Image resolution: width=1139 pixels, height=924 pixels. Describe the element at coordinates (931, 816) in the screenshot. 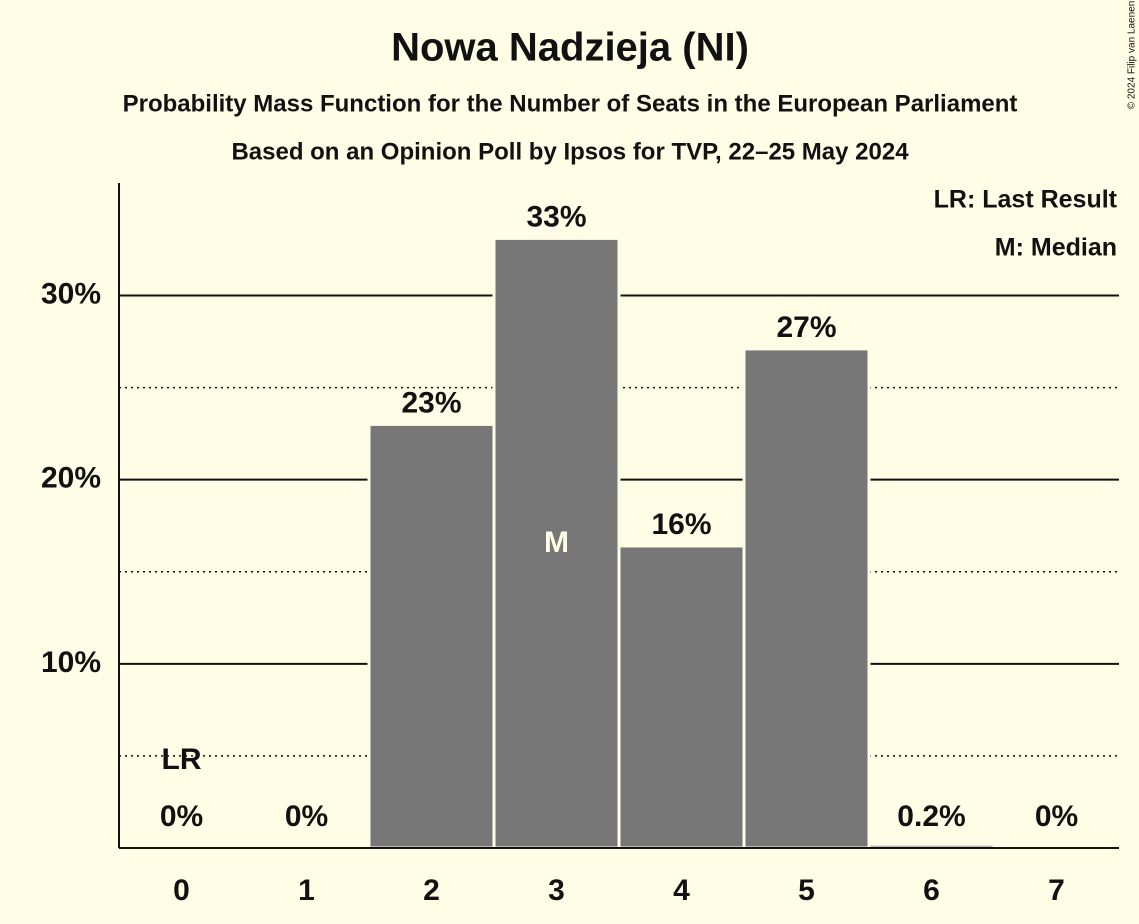

I see `data-label: 0.2%` at that location.